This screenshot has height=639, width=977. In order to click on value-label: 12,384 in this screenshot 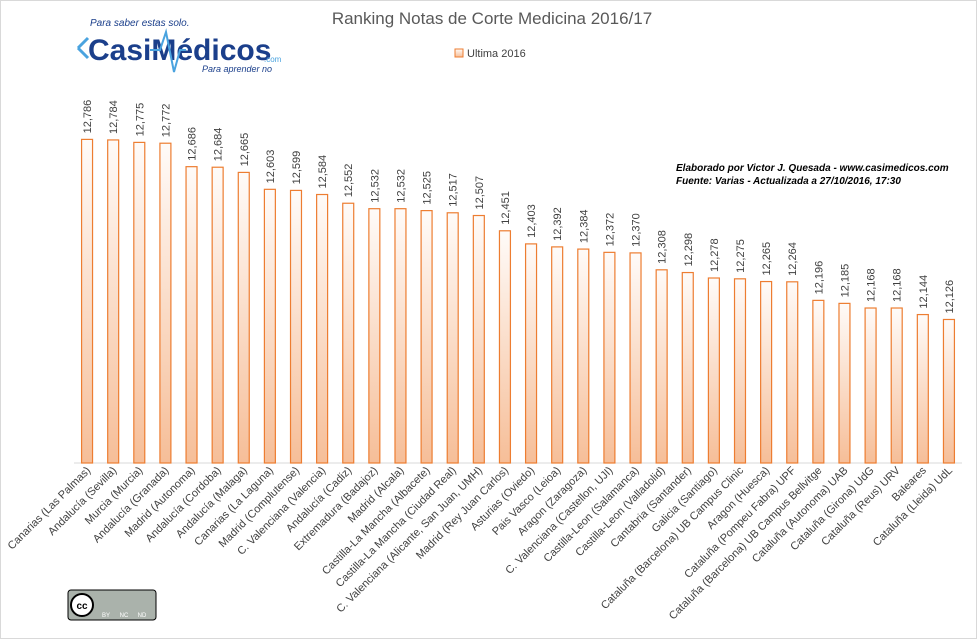, I will do `click(584, 226)`.